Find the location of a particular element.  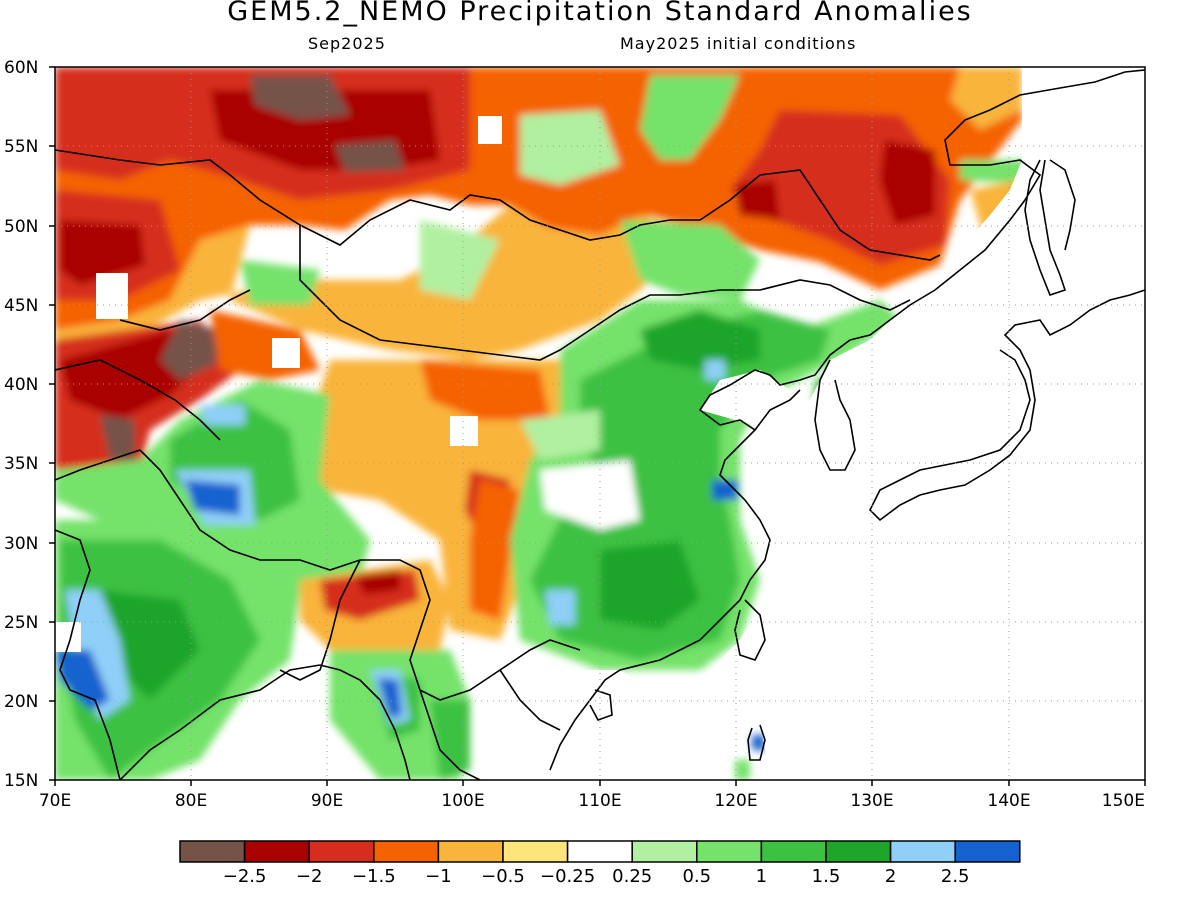

lon-label: 120E is located at coordinates (735, 801).